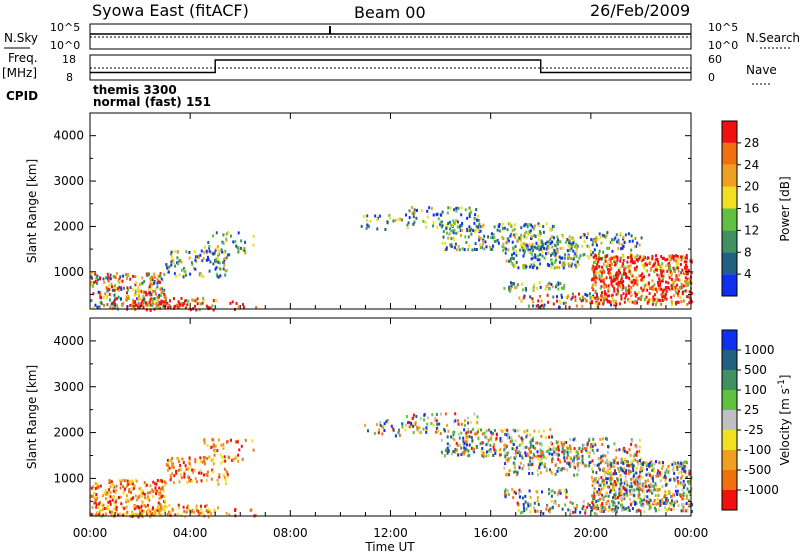  What do you see at coordinates (391, 259) in the screenshot?
I see `power-data` at bounding box center [391, 259].